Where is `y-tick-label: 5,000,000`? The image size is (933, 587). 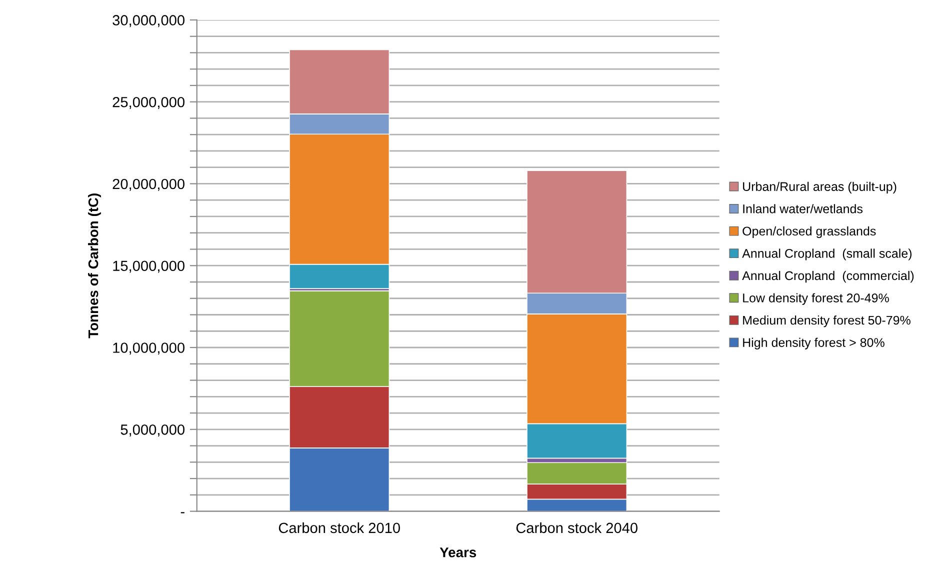 y-tick-label: 5,000,000 is located at coordinates (152, 430).